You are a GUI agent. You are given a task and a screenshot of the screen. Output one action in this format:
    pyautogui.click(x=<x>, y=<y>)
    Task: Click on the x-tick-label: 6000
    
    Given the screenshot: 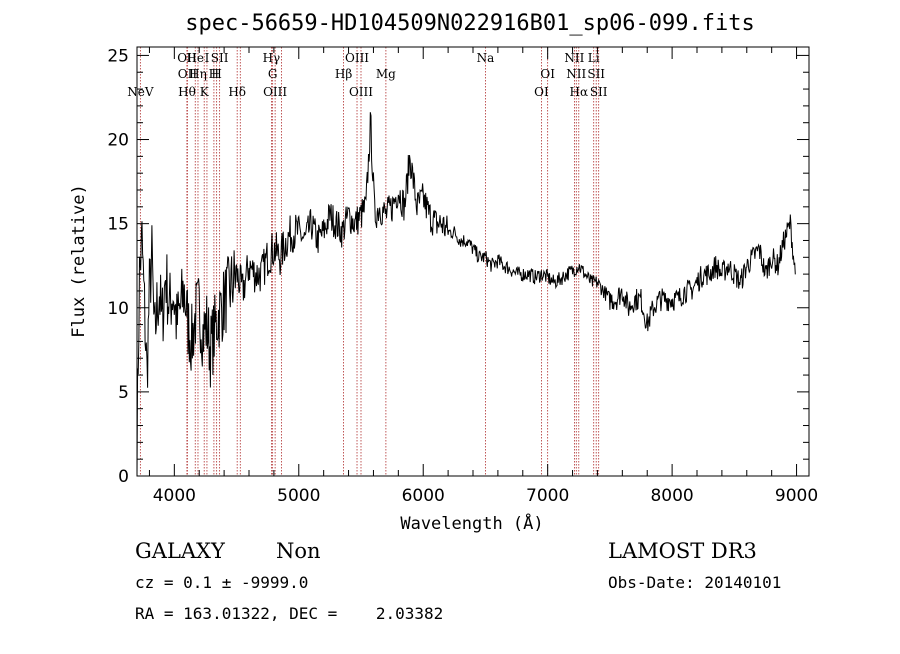 What is the action you would take?
    pyautogui.click(x=423, y=496)
    